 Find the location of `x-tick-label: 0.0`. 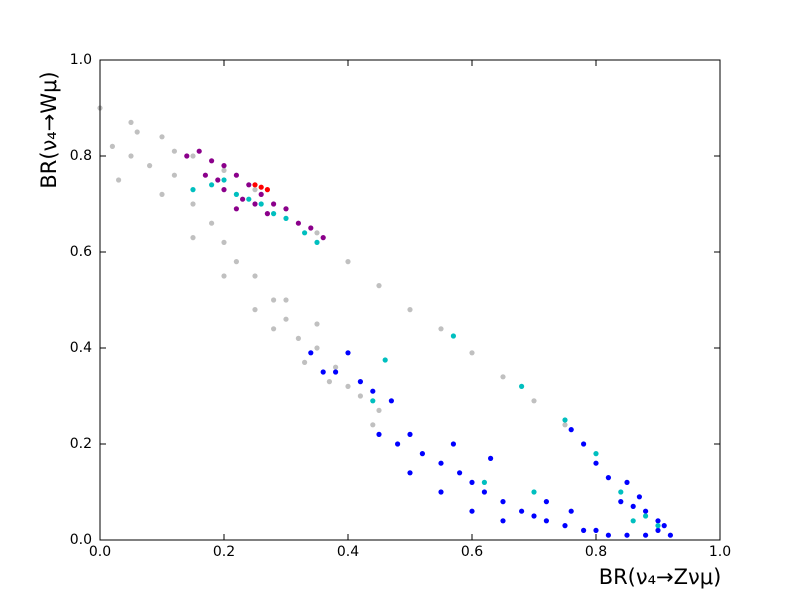

x-tick-label: 0.0 is located at coordinates (100, 552).